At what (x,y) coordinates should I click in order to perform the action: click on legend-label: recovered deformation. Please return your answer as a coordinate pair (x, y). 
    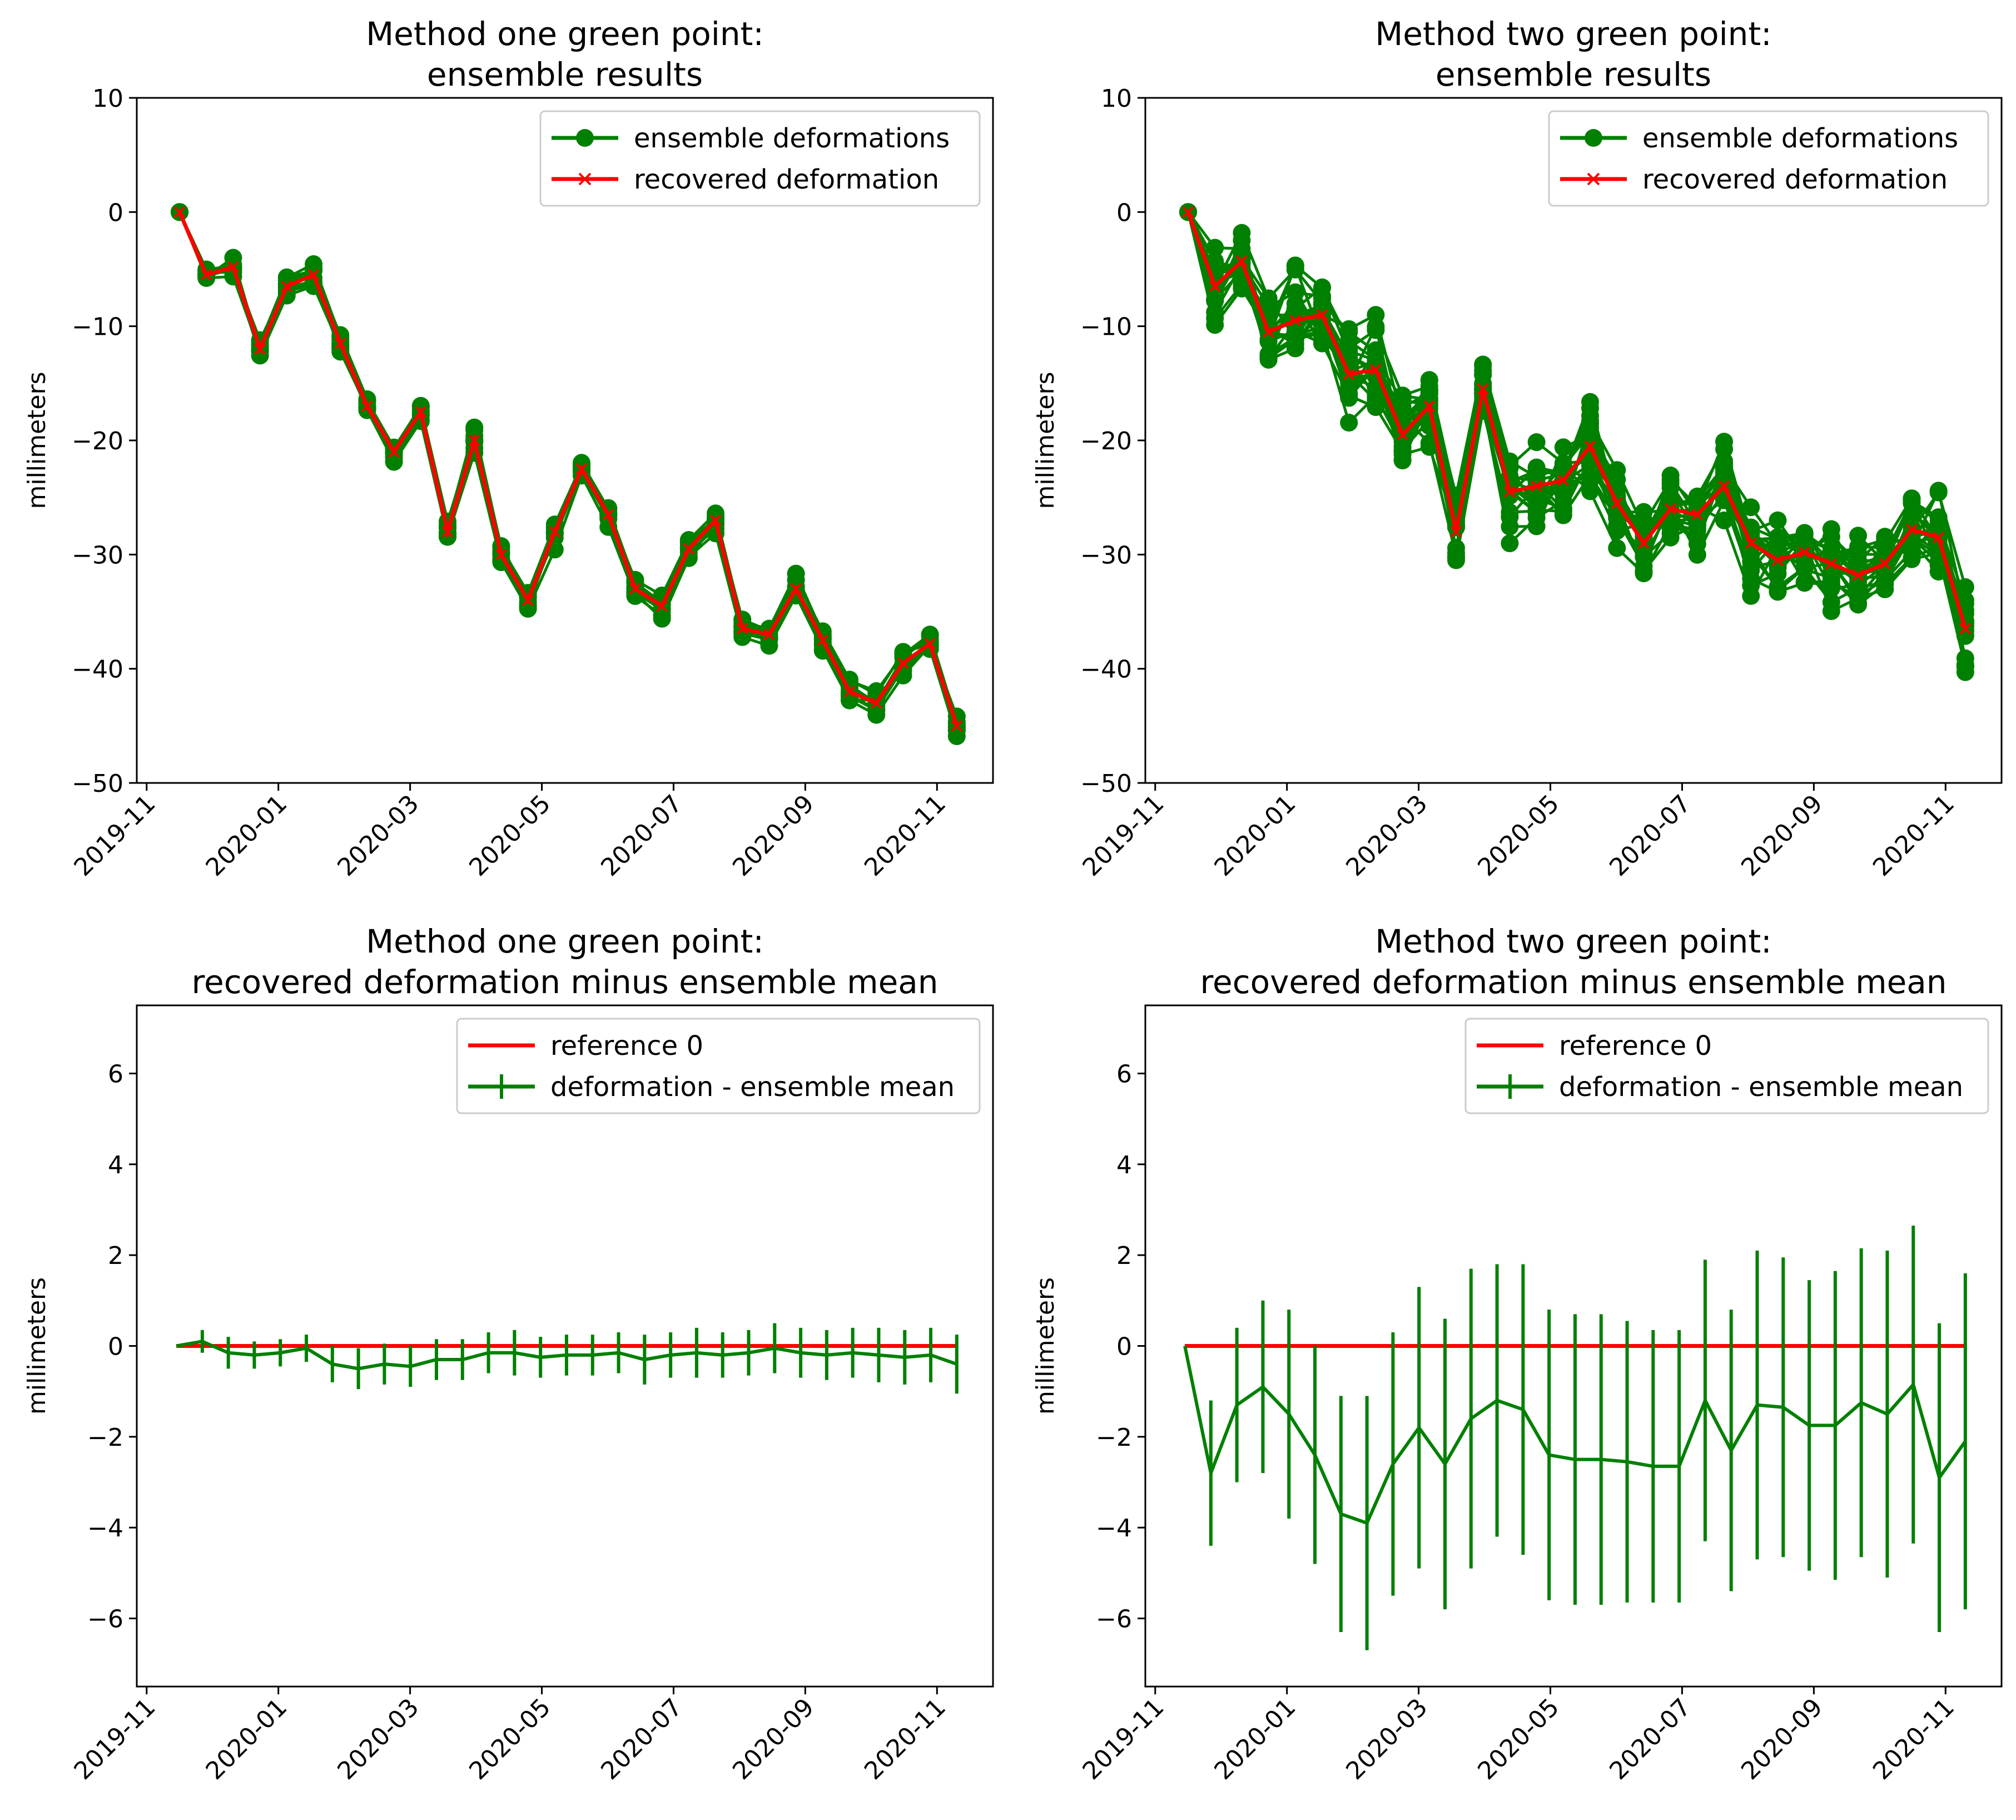
    Looking at the image, I should click on (786, 179).